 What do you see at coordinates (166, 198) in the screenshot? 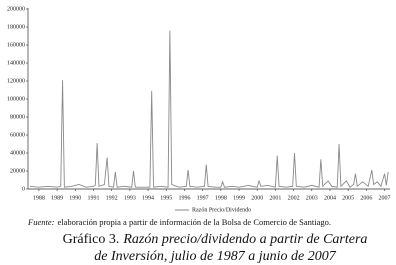
I see `x-tick-label: 1995` at bounding box center [166, 198].